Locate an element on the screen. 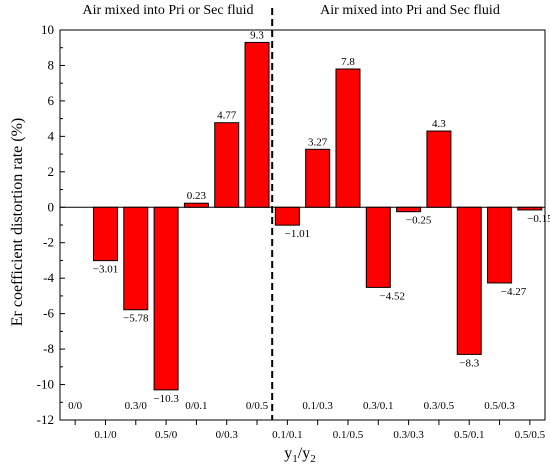  data-label: −4.27 is located at coordinates (514, 292).